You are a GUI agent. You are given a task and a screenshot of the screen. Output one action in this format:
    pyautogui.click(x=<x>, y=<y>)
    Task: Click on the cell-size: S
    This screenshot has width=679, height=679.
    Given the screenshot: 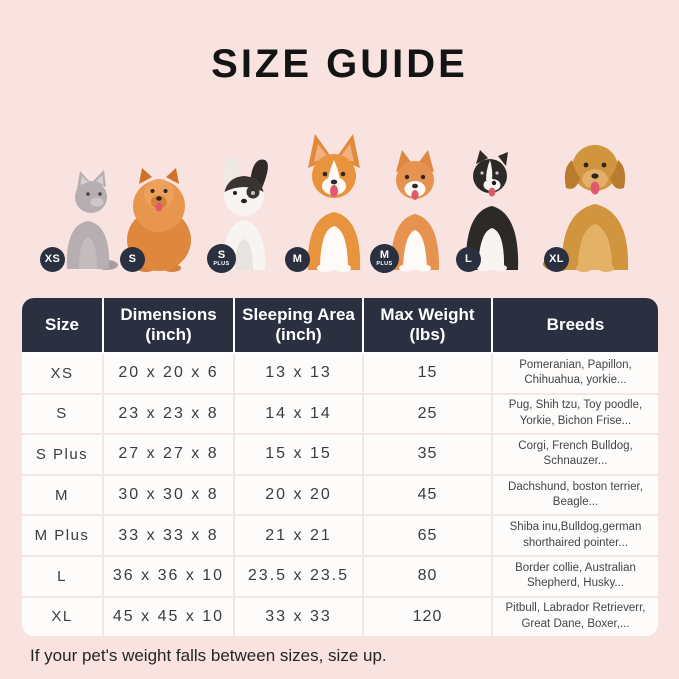 What is the action you would take?
    pyautogui.click(x=62, y=414)
    